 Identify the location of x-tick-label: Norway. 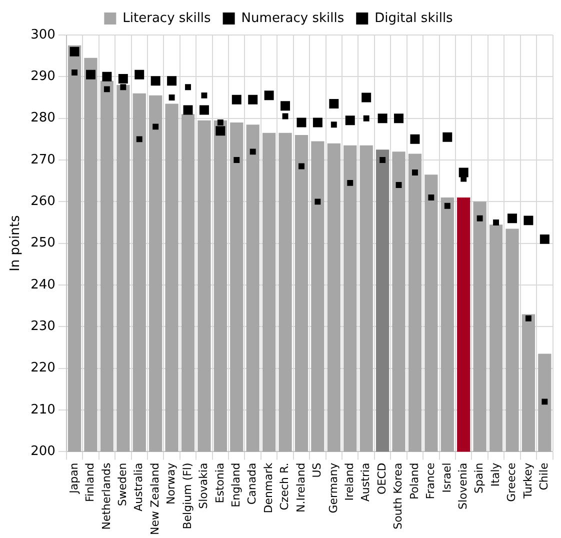
(171, 483).